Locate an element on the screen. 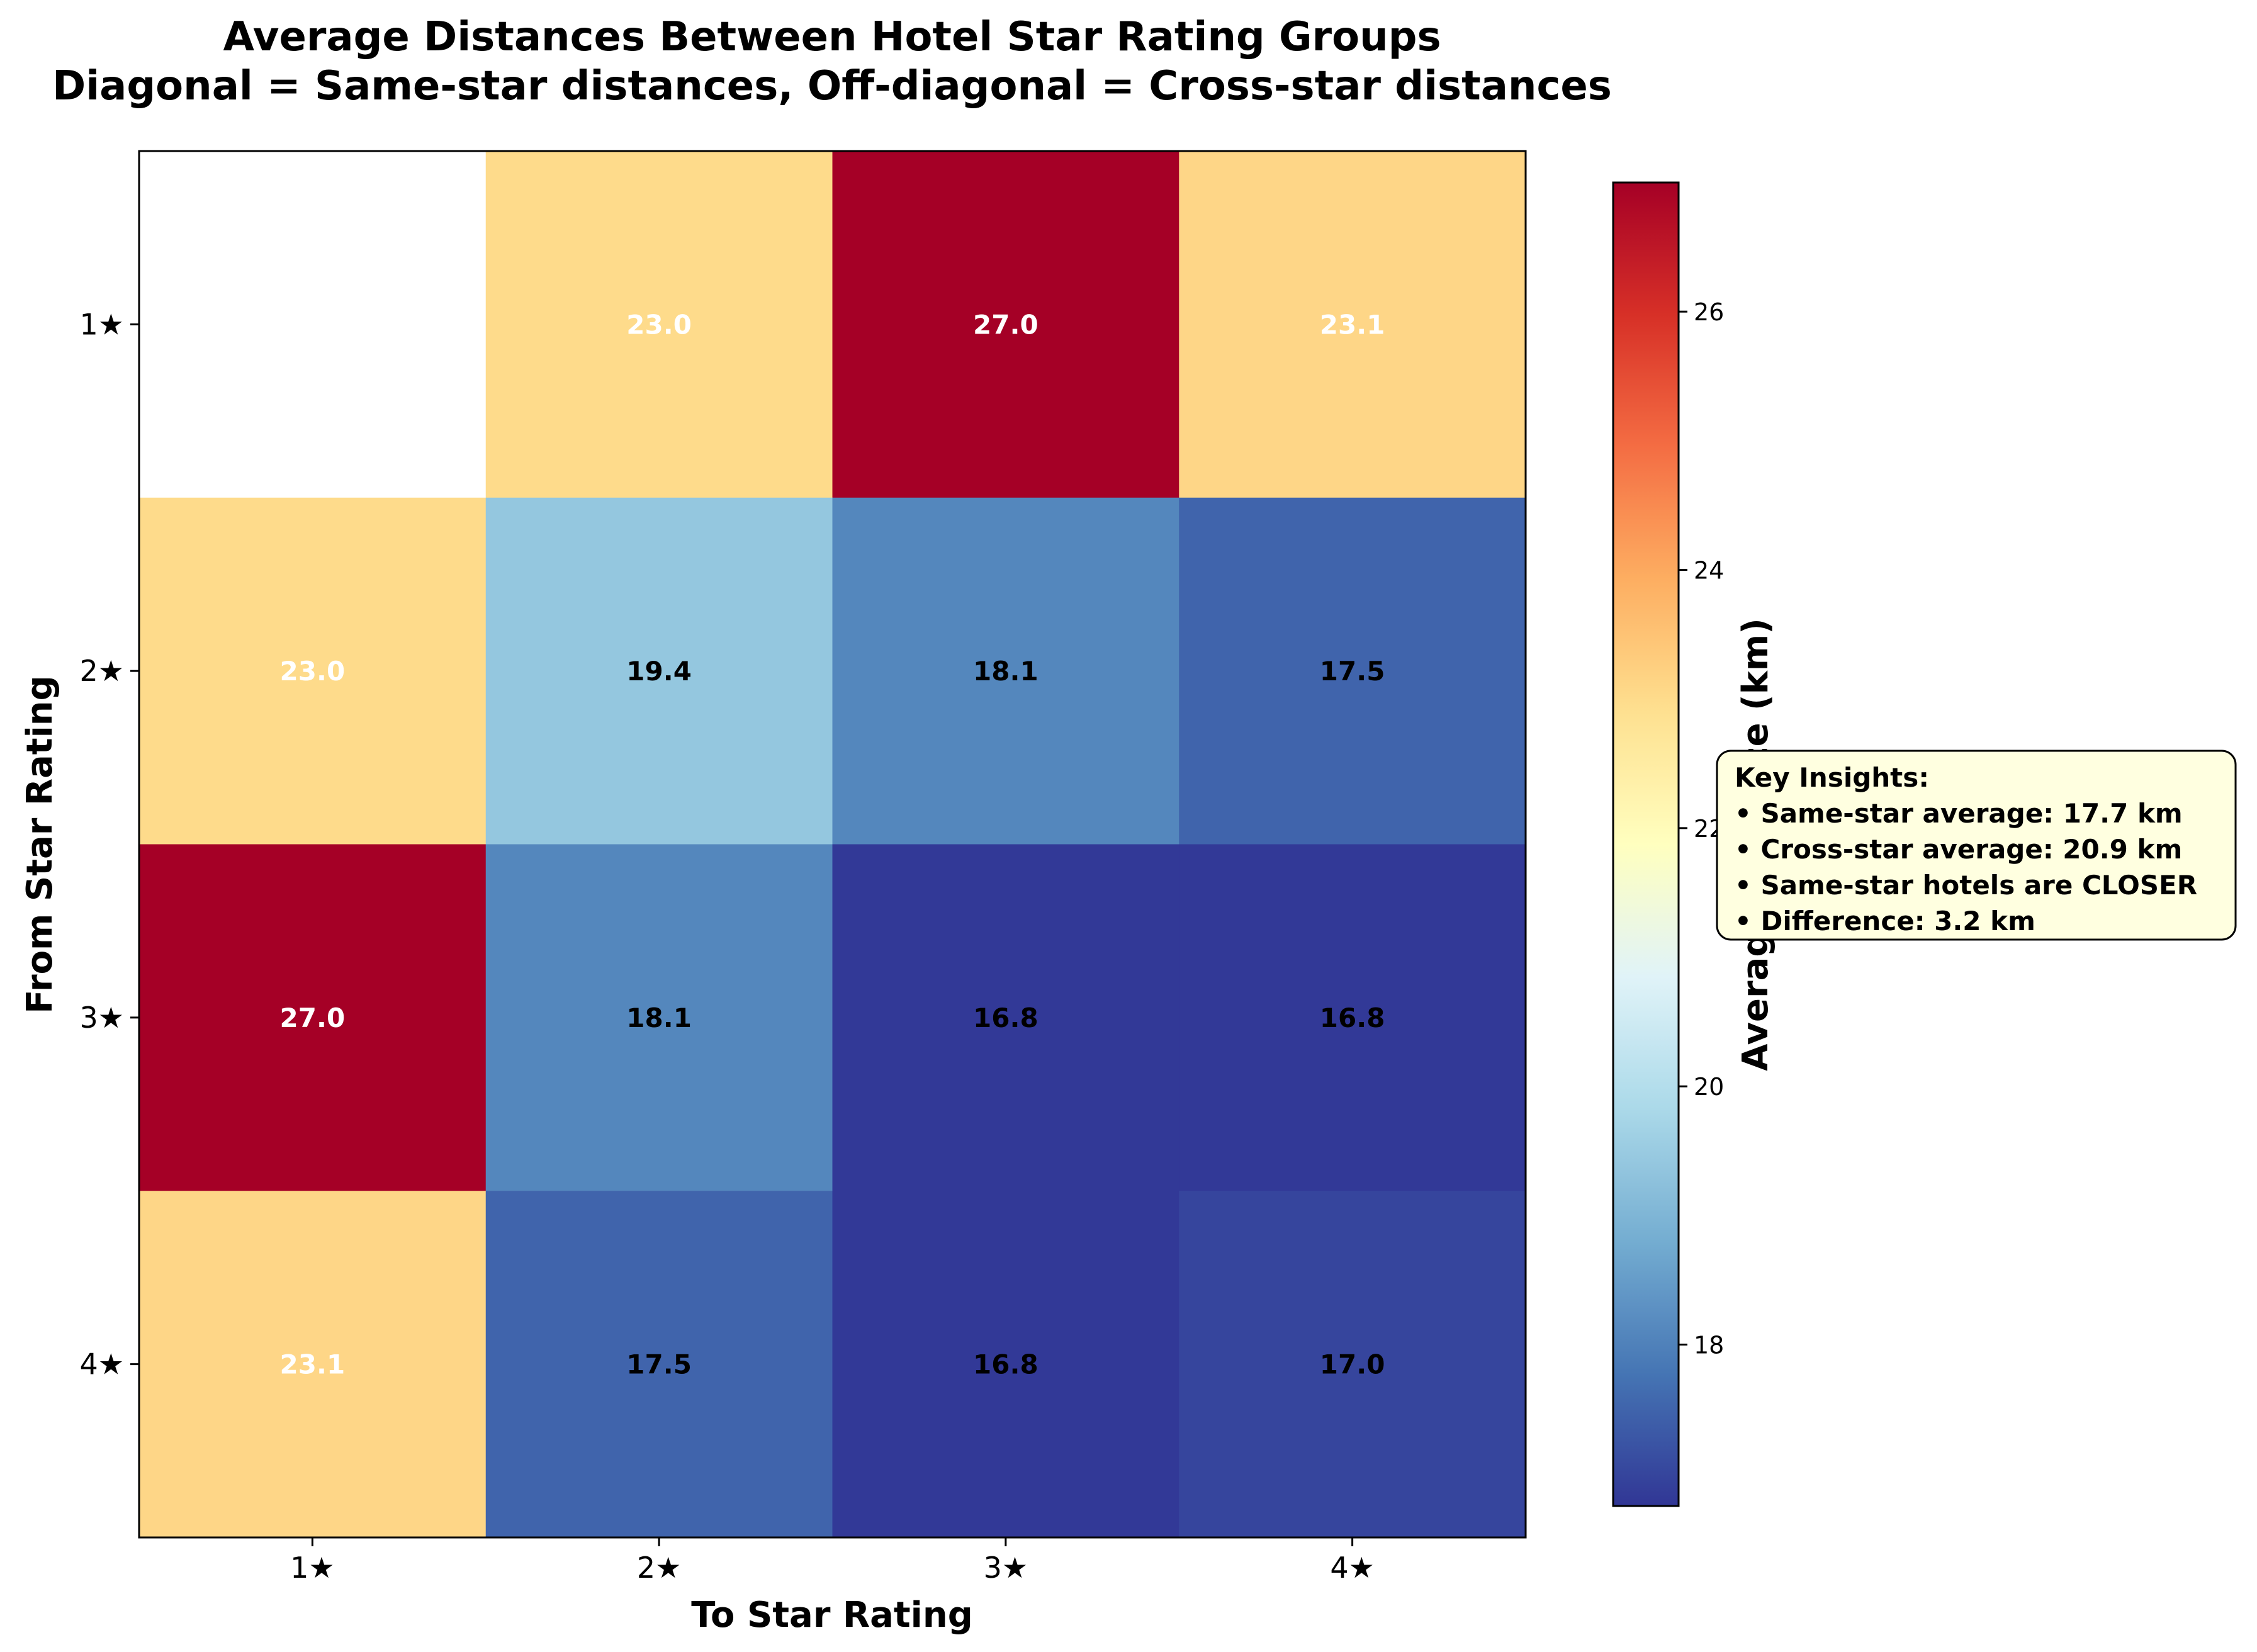 Image resolution: width=2257 pixels, height=1652 pixels. colorbar-tick-label: 18 is located at coordinates (1709, 1345).